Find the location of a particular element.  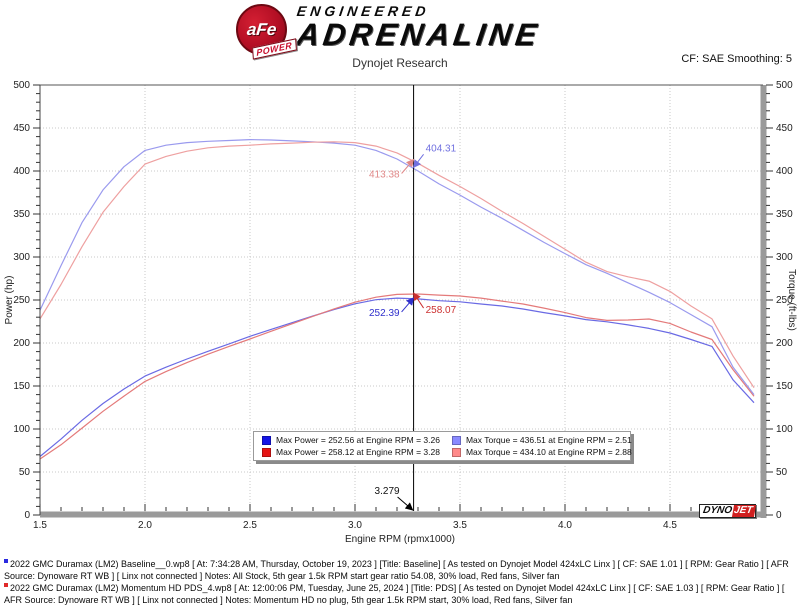

y-left-tick-label: 250 is located at coordinates (21, 300).